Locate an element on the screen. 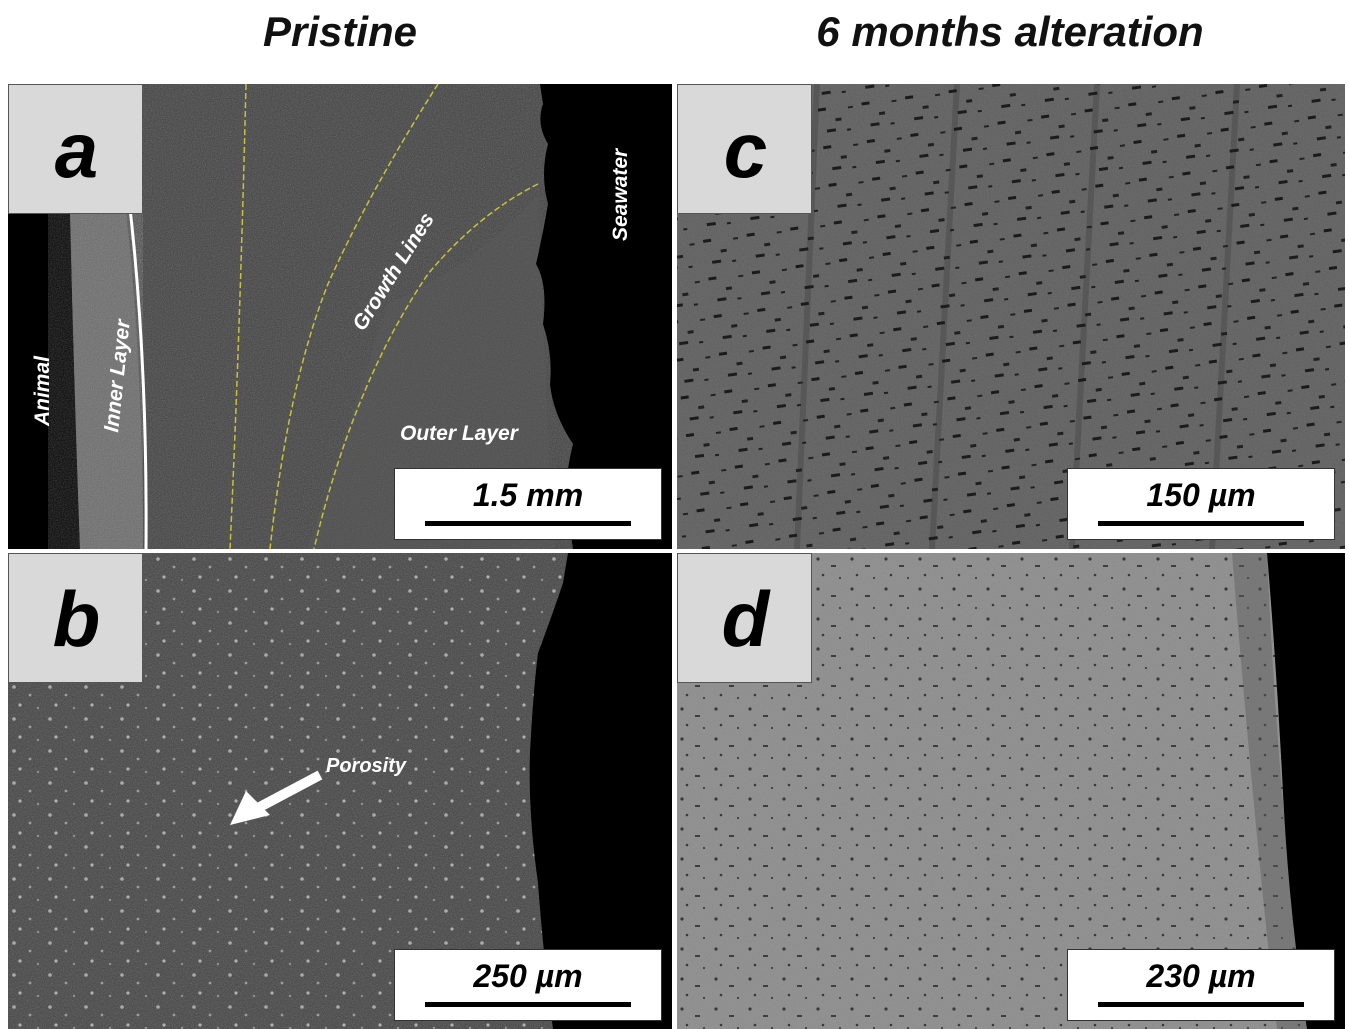 The width and height of the screenshot is (1349, 1029). panel-c-scale-bar is located at coordinates (1201, 523).